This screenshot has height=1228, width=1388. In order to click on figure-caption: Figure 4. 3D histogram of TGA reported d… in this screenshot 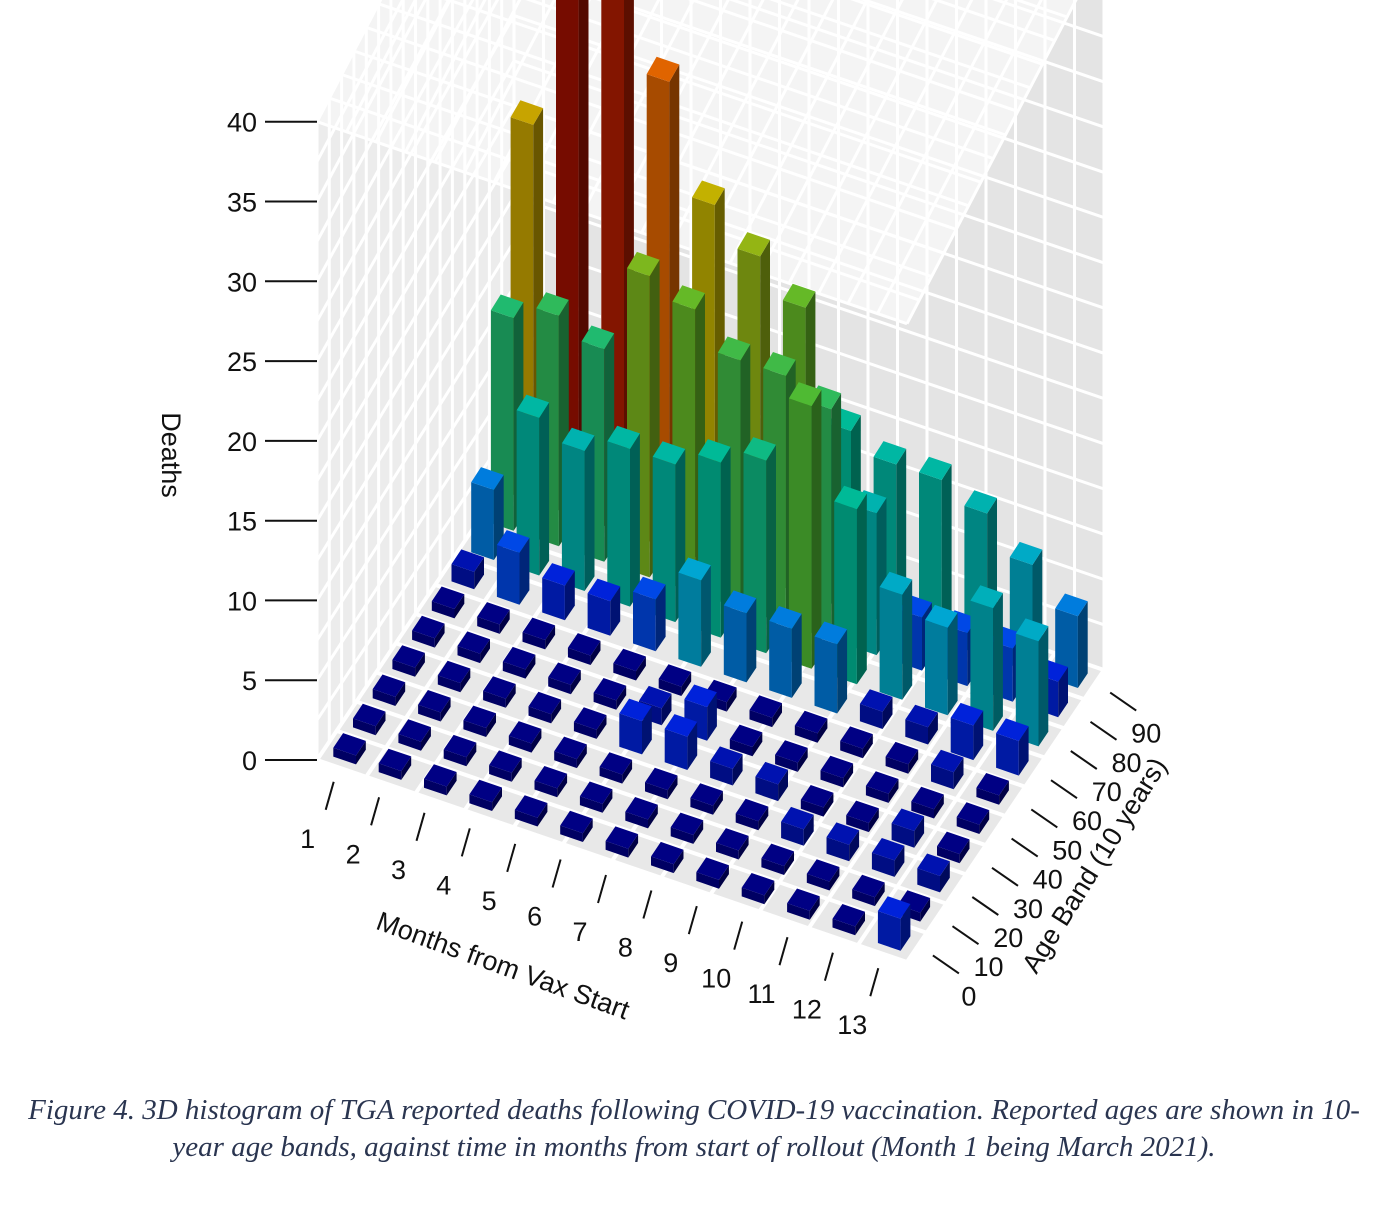, I will do `click(694, 1128)`.